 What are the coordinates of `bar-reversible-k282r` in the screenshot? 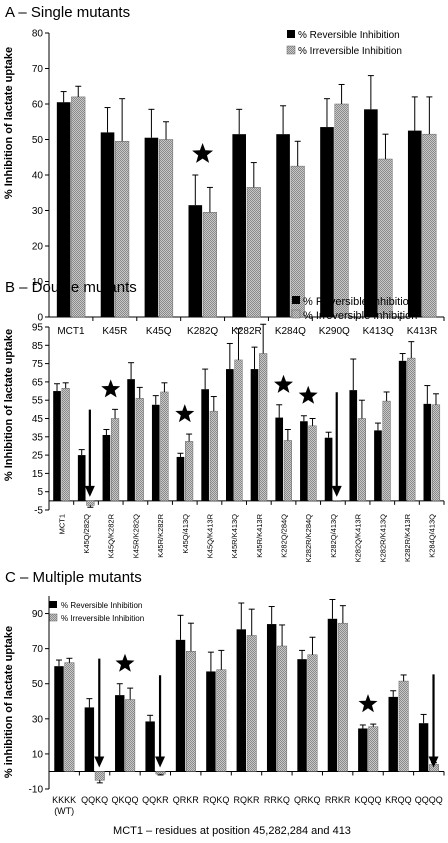 It's located at (239, 225).